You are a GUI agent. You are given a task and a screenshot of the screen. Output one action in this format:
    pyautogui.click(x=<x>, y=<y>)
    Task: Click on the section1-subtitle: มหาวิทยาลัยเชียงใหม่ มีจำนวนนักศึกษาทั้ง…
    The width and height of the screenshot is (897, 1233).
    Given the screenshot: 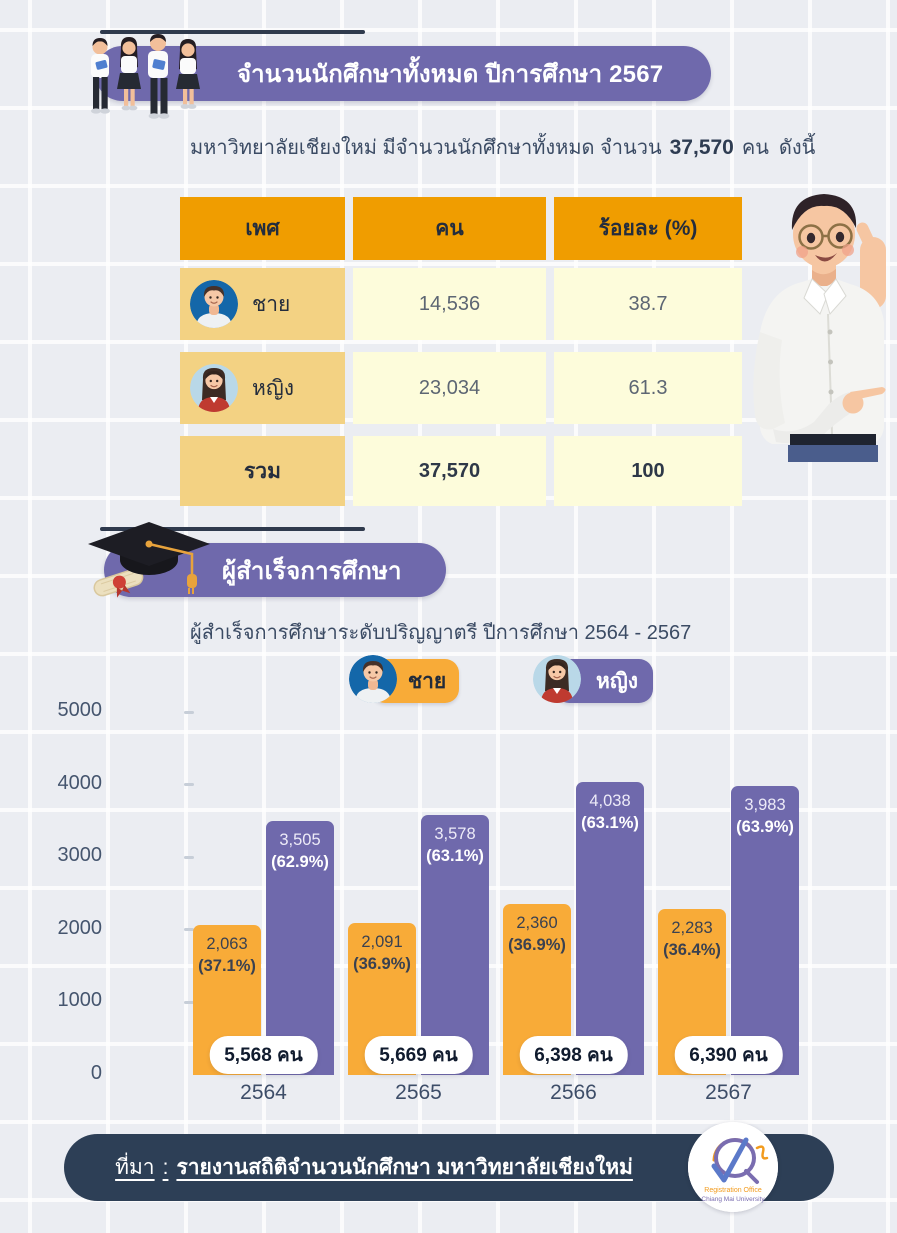 What is the action you would take?
    pyautogui.click(x=503, y=147)
    